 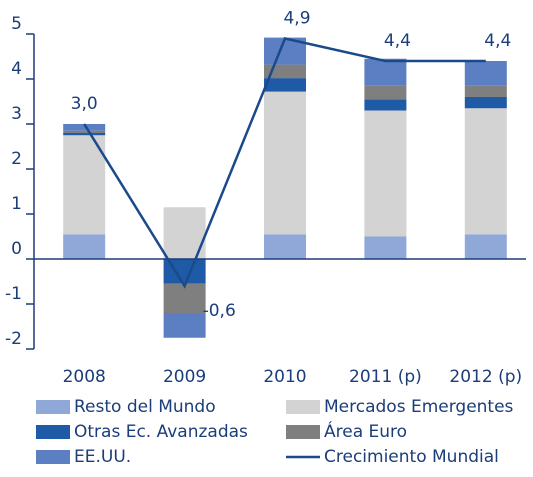 I want to click on y-tick-label: 0, so click(x=16, y=249).